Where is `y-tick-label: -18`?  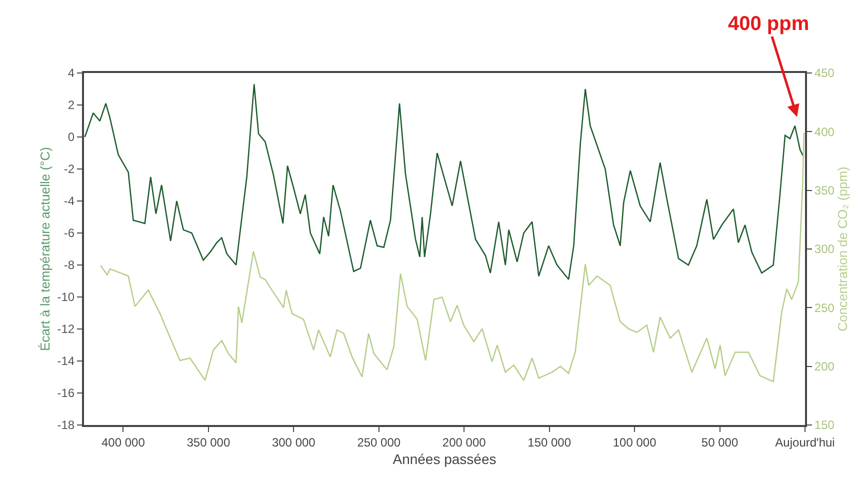
y-tick-label: -18 is located at coordinates (66, 425).